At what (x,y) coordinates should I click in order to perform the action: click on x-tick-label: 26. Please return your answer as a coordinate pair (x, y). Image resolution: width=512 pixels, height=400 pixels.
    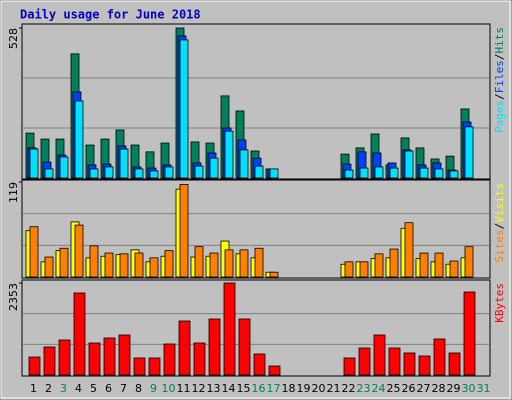
    Looking at the image, I should click on (409, 388).